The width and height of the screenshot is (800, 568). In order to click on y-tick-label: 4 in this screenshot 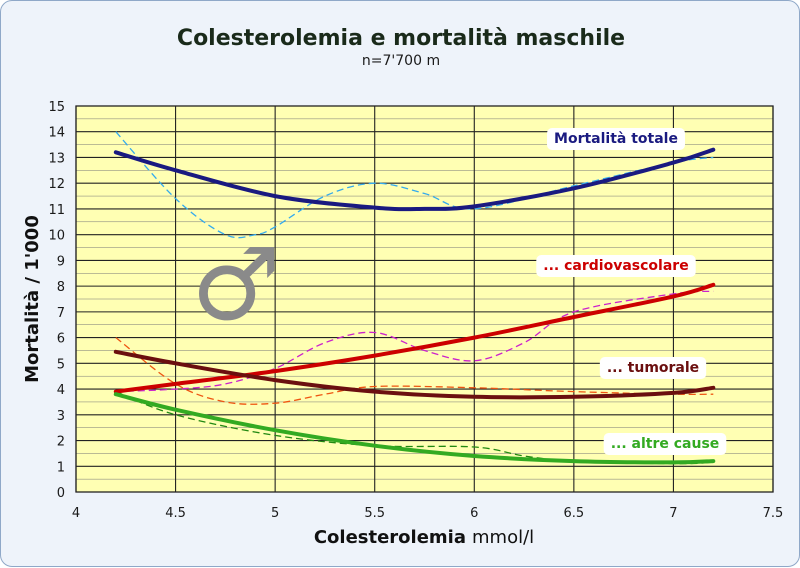, I will do `click(61, 390)`.